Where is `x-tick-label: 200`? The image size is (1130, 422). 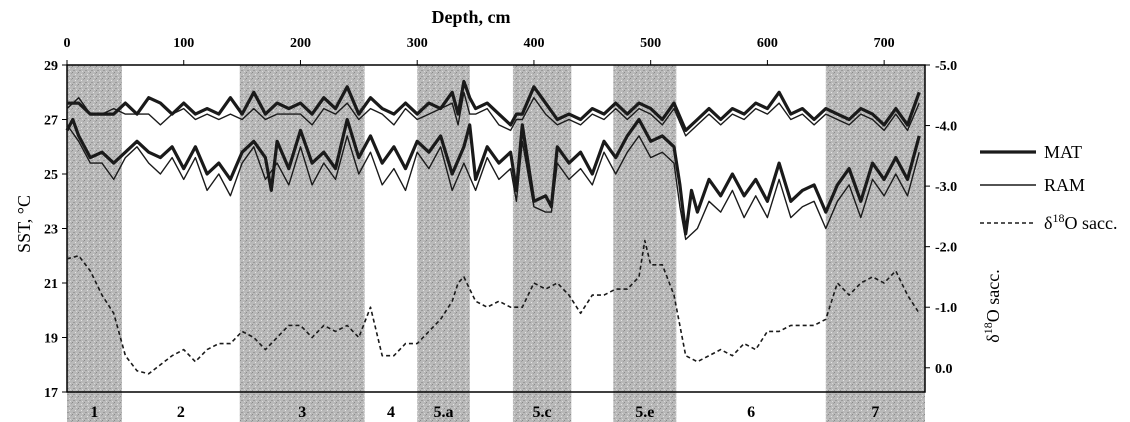
x-tick-label: 200 is located at coordinates (300, 43).